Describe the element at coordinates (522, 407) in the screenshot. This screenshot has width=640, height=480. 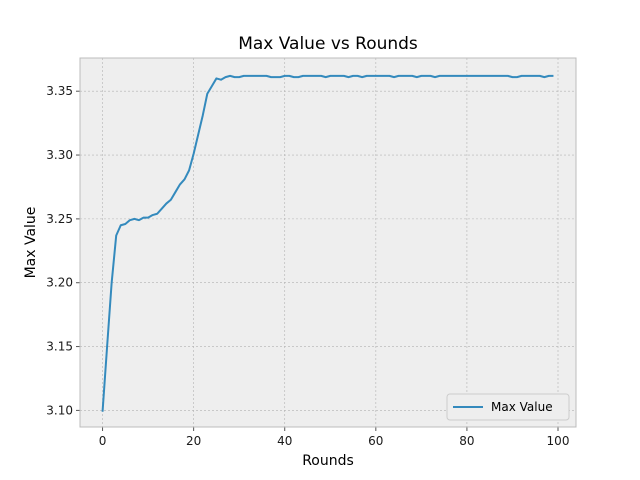
I see `legend-label-max-value: Max Value` at that location.